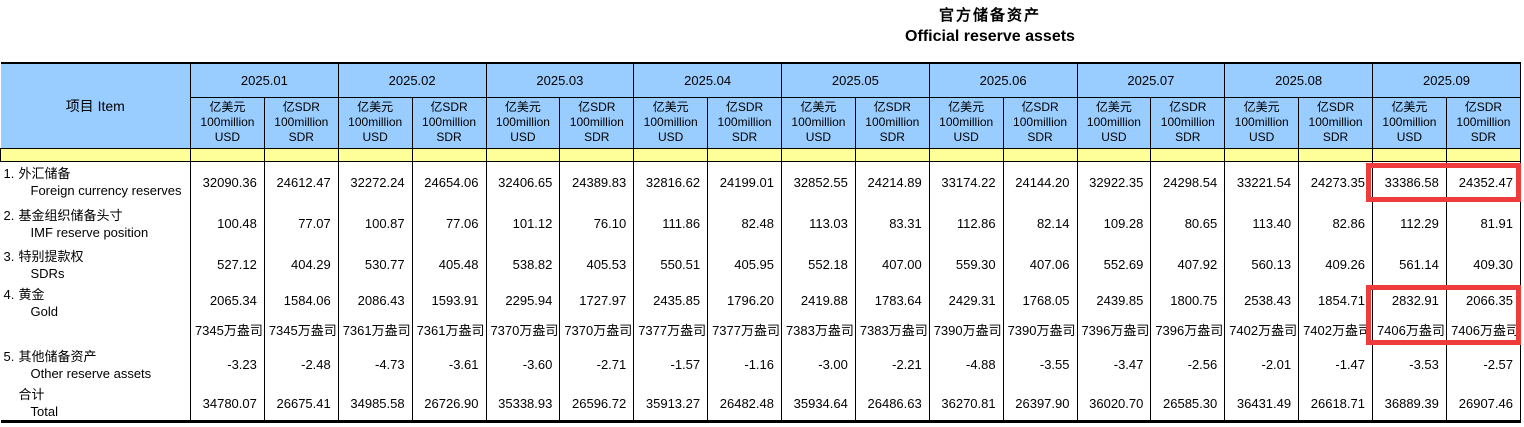 This screenshot has height=427, width=1524. Describe the element at coordinates (1446, 80) in the screenshot. I see `month-header-2025.09: 2025.09` at that location.